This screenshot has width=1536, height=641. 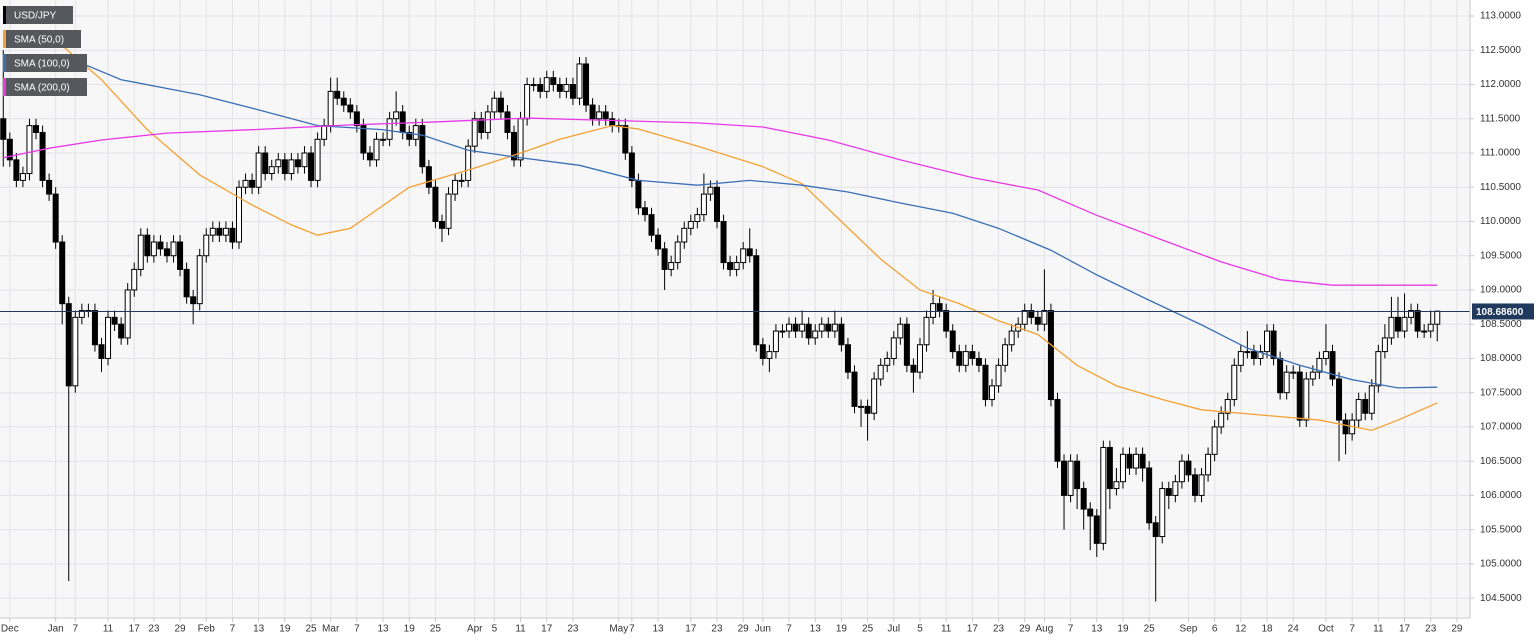 I want to click on y-tick-label: 110.0000, so click(x=1500, y=221).